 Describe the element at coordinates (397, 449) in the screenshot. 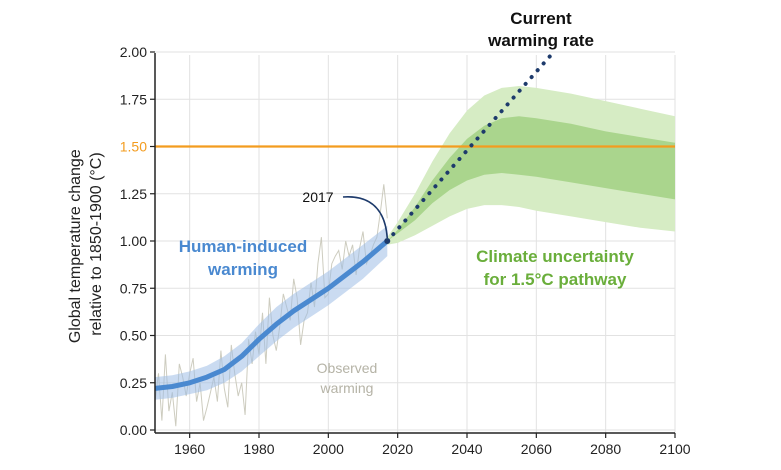

I see `x-tick-label: 2020` at that location.